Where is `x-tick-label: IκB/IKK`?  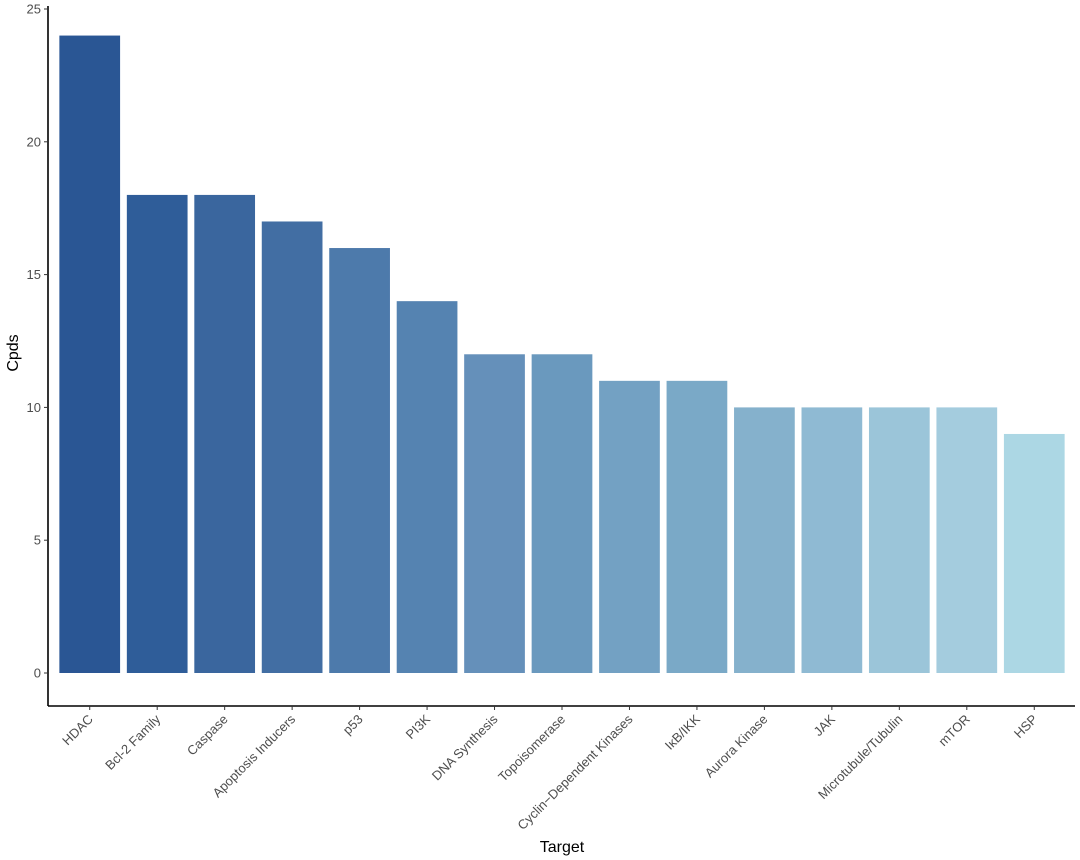 x-tick-label: IκB/IKK is located at coordinates (682, 731).